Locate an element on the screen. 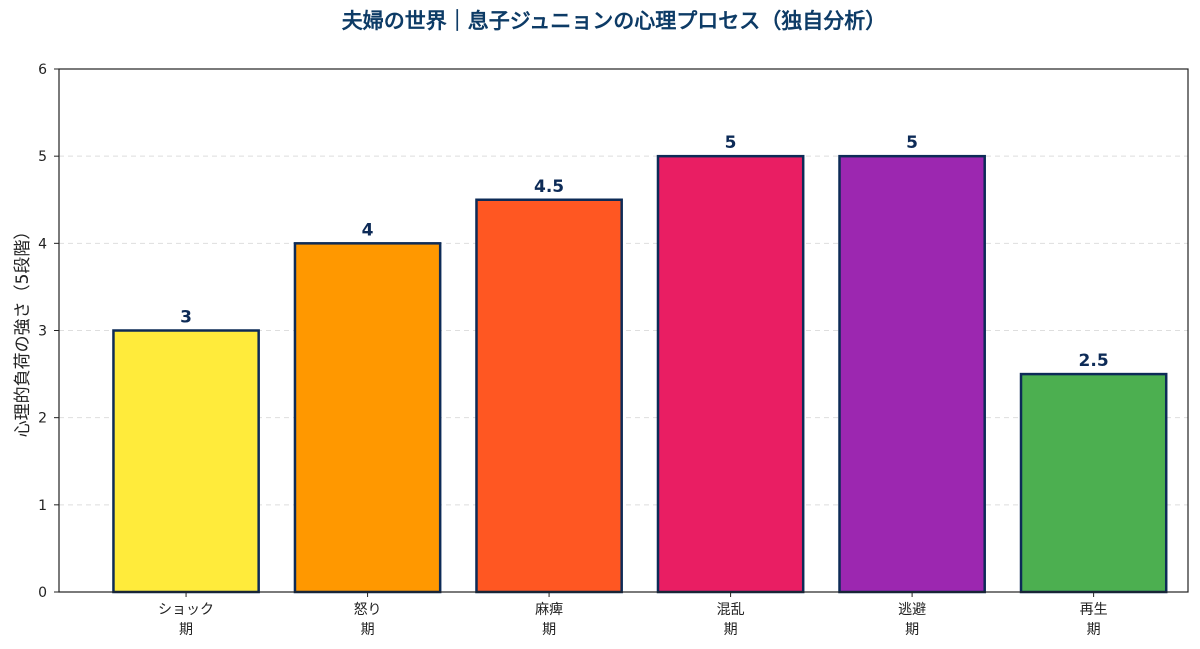 The width and height of the screenshot is (1200, 649). y-tick-label: 0 is located at coordinates (42, 593).